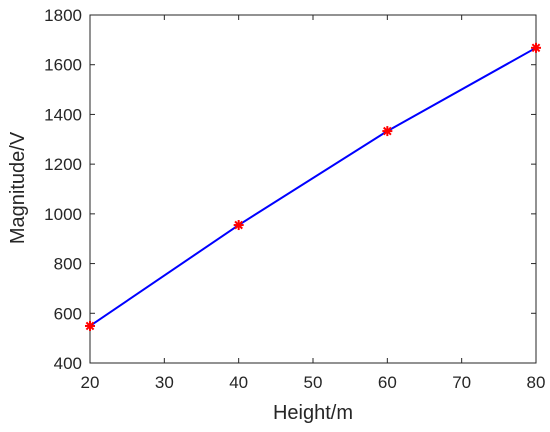 Image resolution: width=550 pixels, height=432 pixels. Describe the element at coordinates (63, 164) in the screenshot. I see `y-tick-label: 1200` at that location.